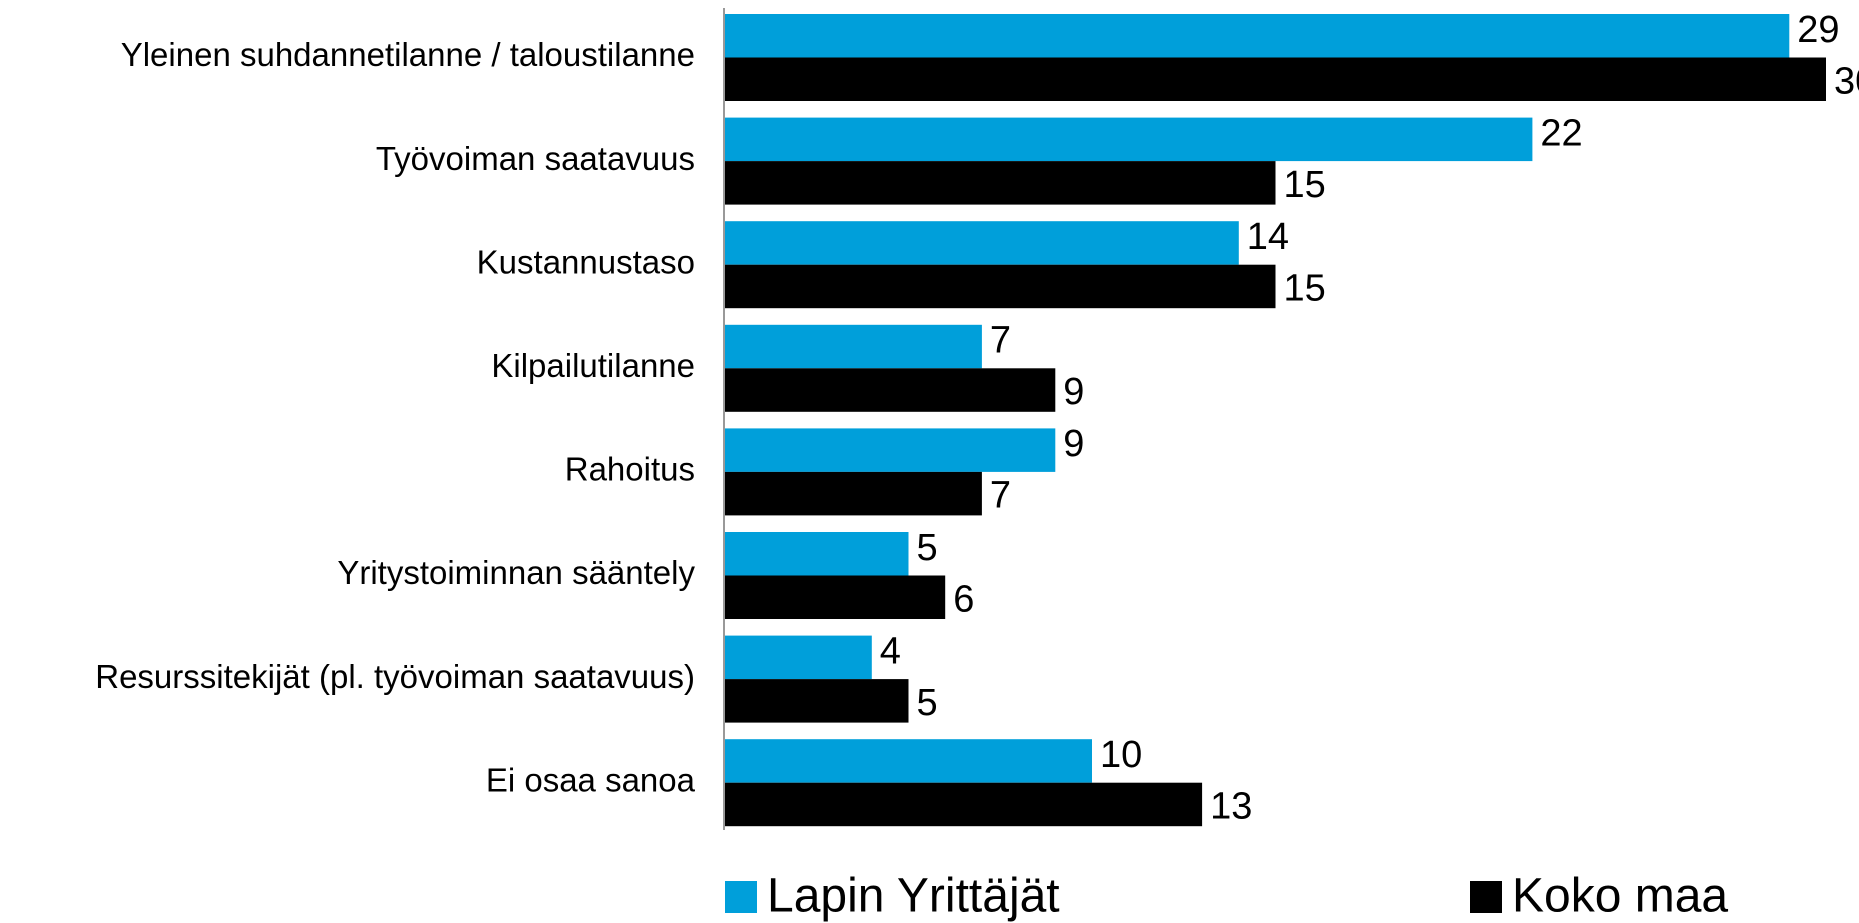 The width and height of the screenshot is (1859, 923). Describe the element at coordinates (1818, 30) in the screenshot. I see `value-label: 29` at that location.